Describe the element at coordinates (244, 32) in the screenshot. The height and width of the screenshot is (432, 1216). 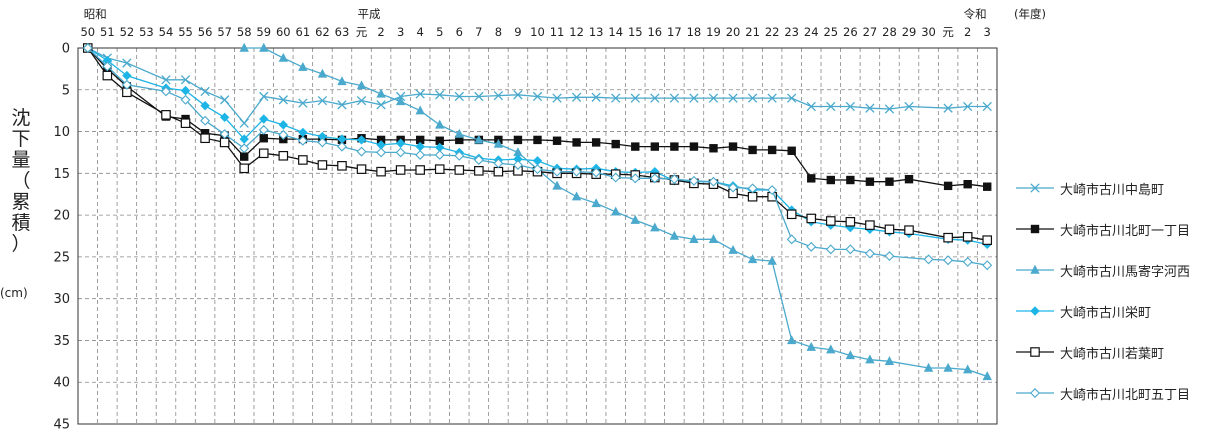
I see `x-tick-label: 58` at that location.